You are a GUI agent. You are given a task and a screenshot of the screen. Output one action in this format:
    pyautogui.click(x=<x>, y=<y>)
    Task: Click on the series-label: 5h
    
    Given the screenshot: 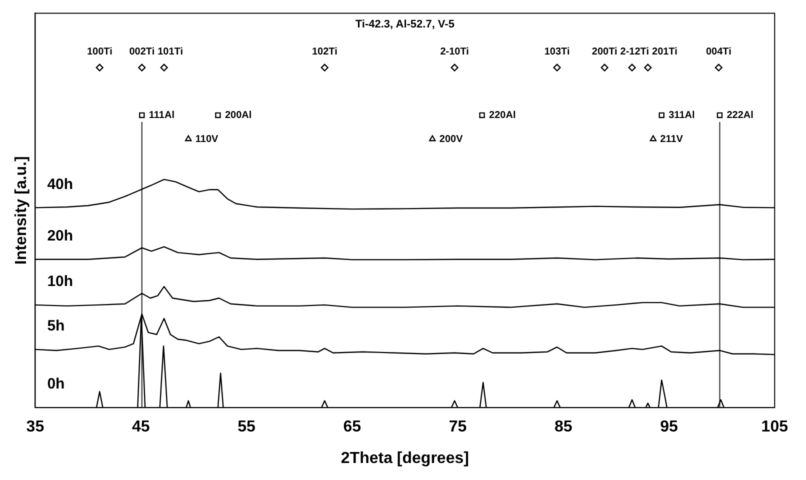 What is the action you would take?
    pyautogui.click(x=56, y=326)
    